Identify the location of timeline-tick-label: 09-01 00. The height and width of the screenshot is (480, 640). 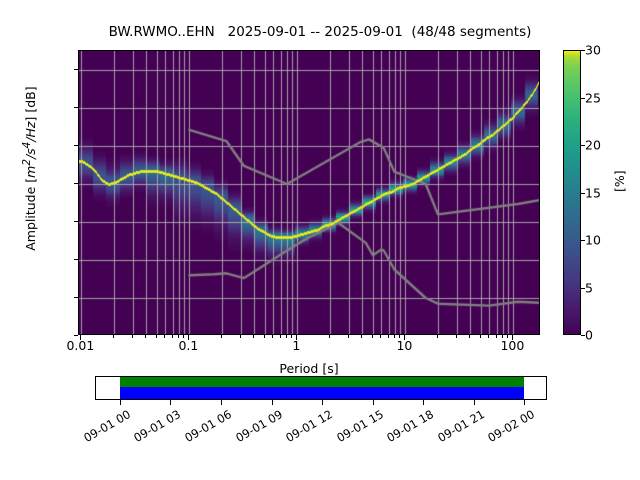
(107, 426).